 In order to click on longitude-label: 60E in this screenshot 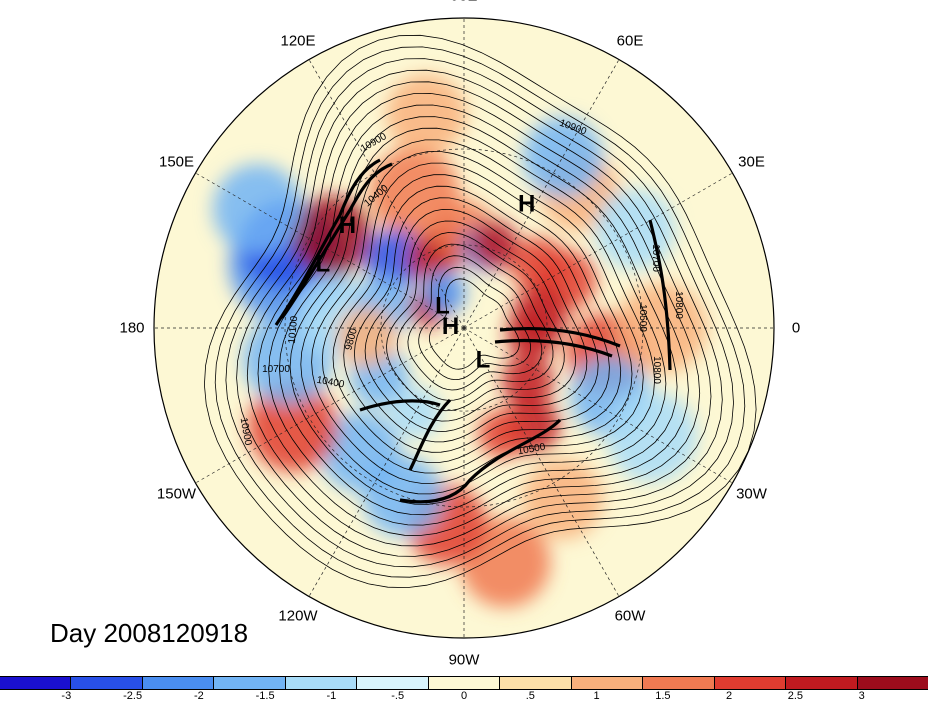, I will do `click(630, 40)`.